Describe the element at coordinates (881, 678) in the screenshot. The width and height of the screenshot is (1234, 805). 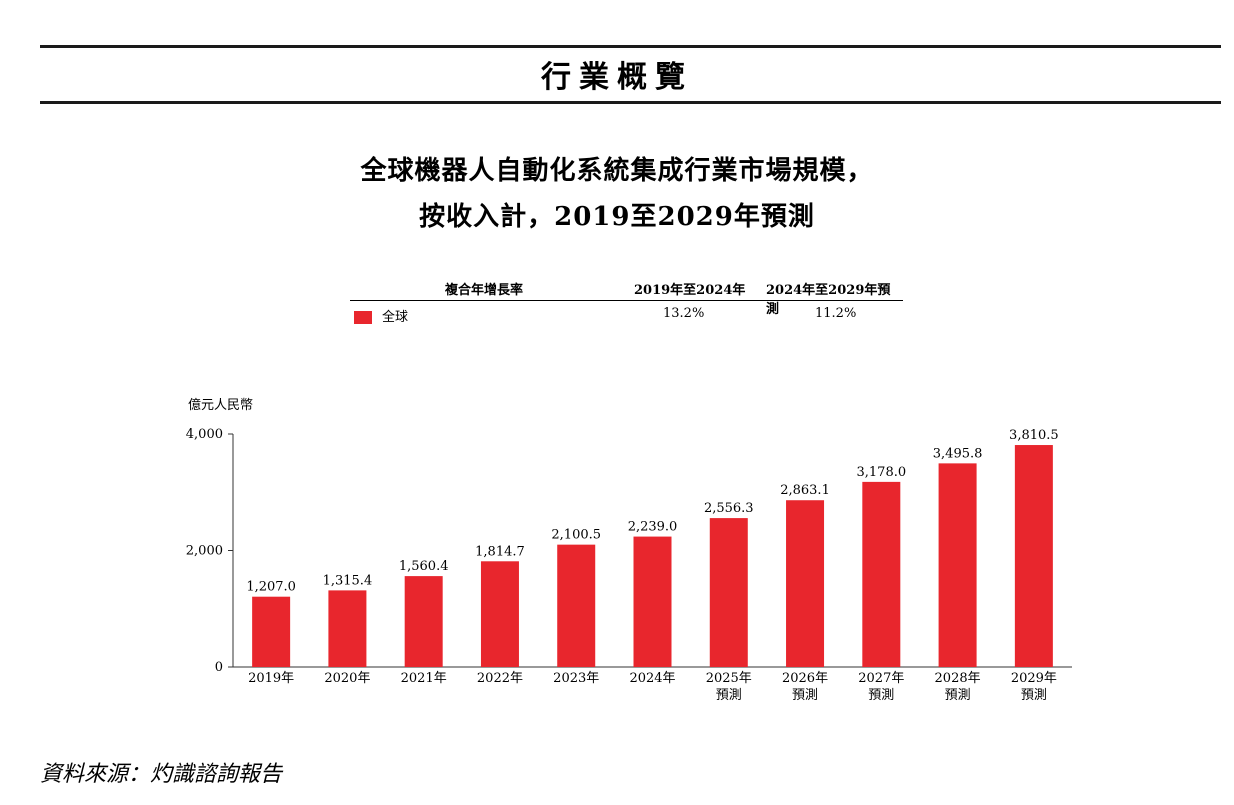
I see `x-tick-label: 2027年` at that location.